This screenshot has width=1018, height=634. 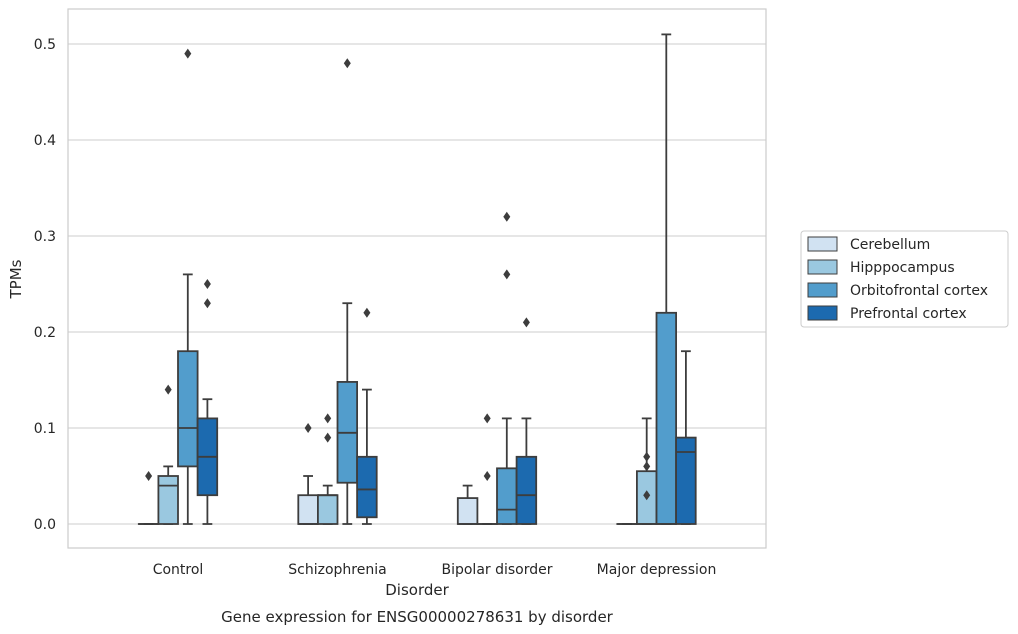 What do you see at coordinates (417, 590) in the screenshot?
I see `x-axis-title: Disorder` at bounding box center [417, 590].